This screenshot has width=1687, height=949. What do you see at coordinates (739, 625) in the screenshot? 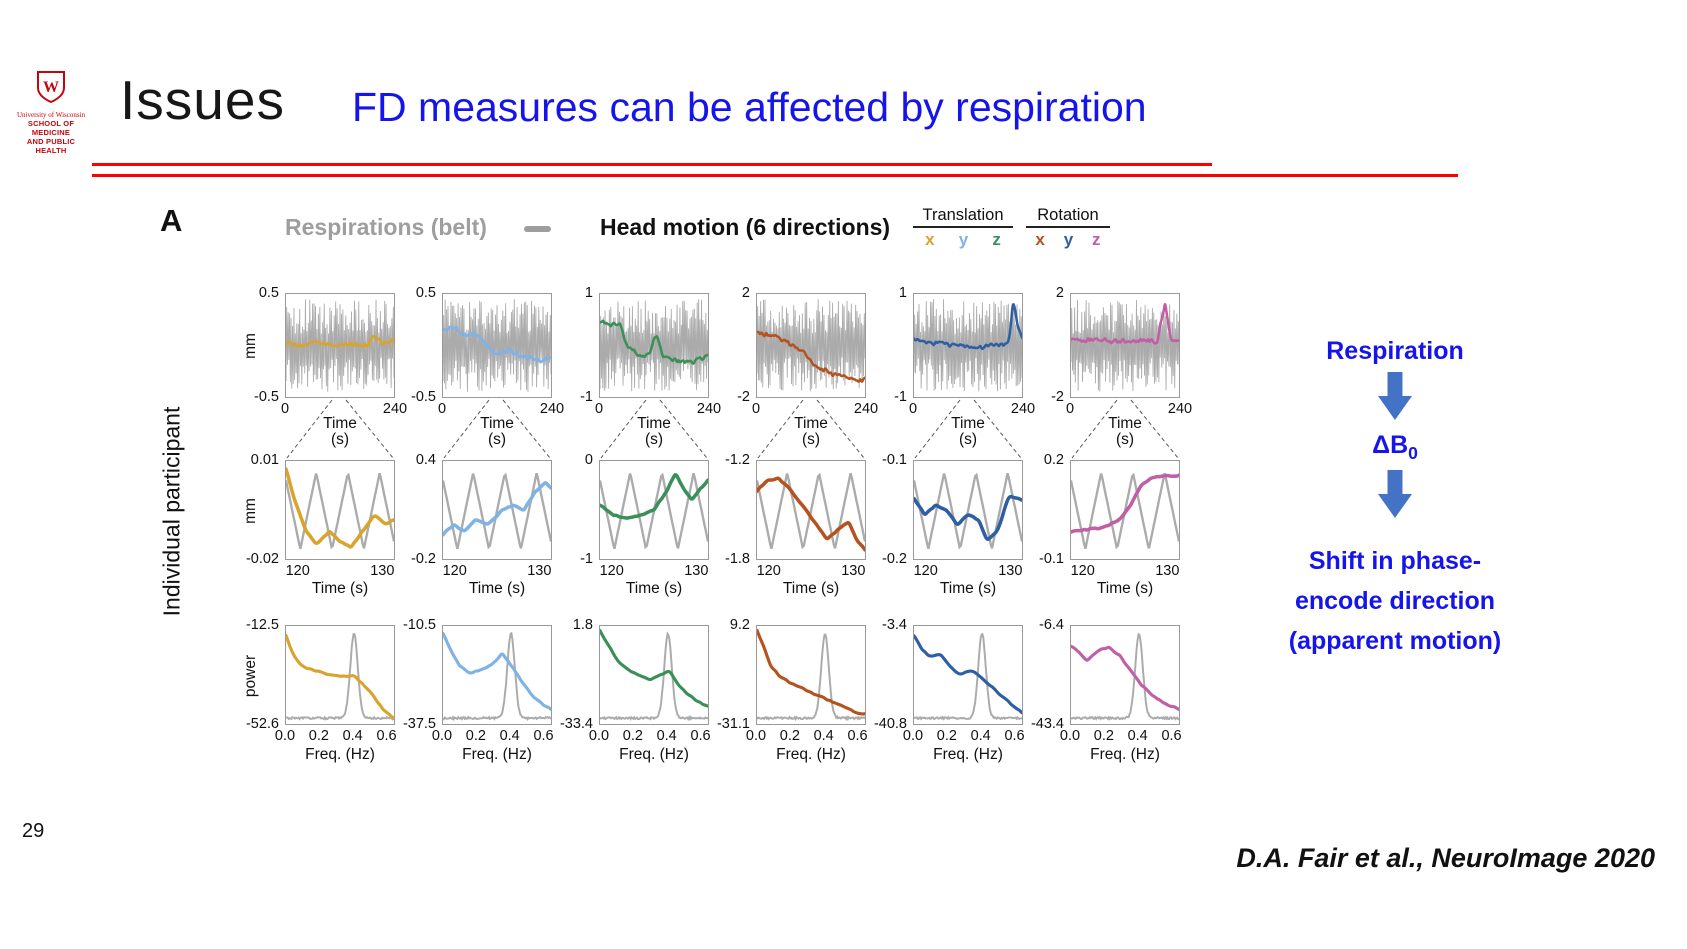
I see `y-max-label: 9.2` at bounding box center [739, 625].